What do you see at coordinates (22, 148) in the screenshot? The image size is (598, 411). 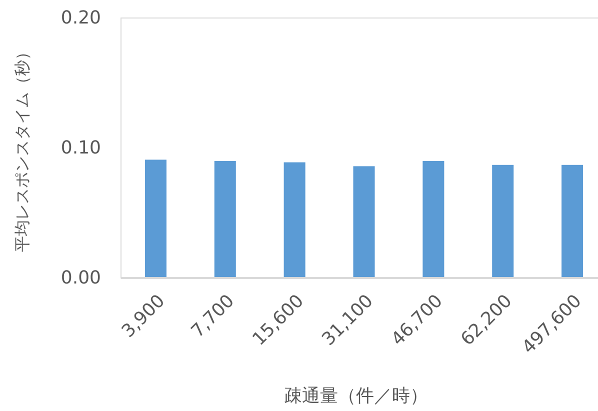 I see `y-axis-title: 平均レスポンスタイム（秒）` at bounding box center [22, 148].